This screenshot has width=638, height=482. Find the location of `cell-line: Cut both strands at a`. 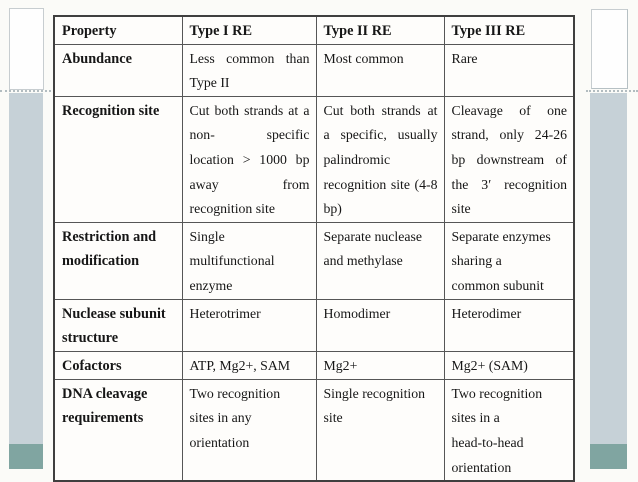

cell-line: Cut both strands at a is located at coordinates (249, 110).